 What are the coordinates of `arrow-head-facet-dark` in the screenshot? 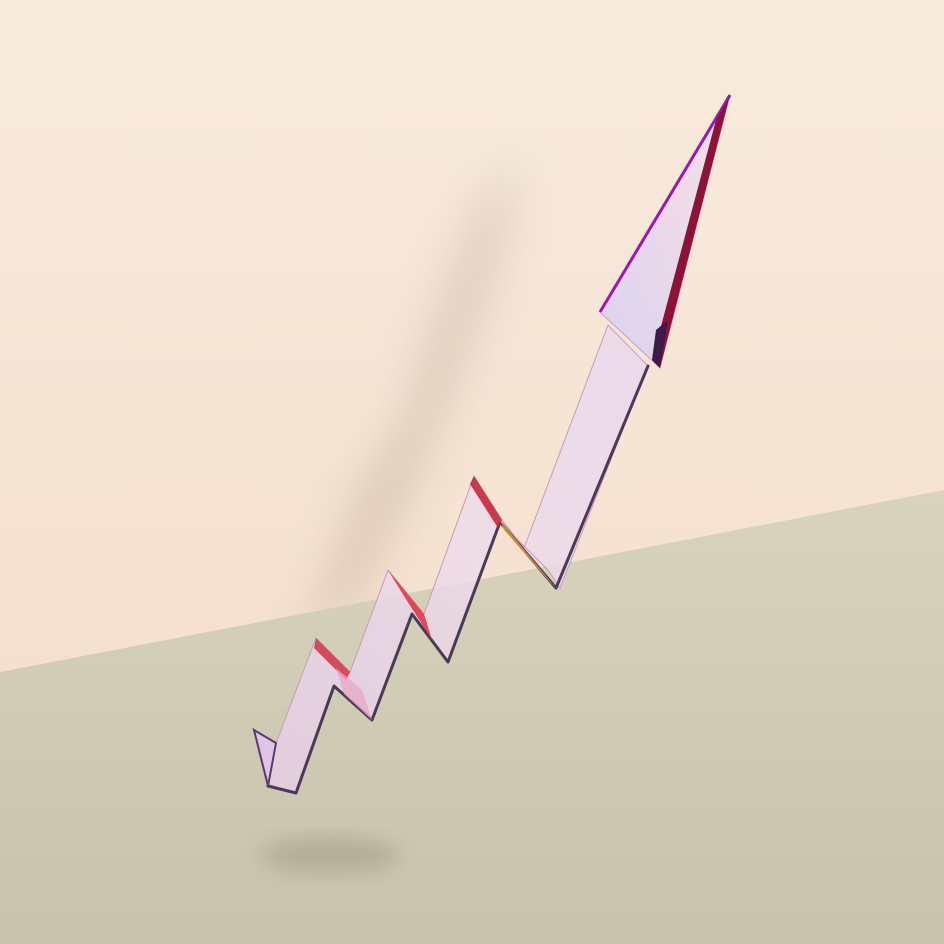 It's located at (660, 344).